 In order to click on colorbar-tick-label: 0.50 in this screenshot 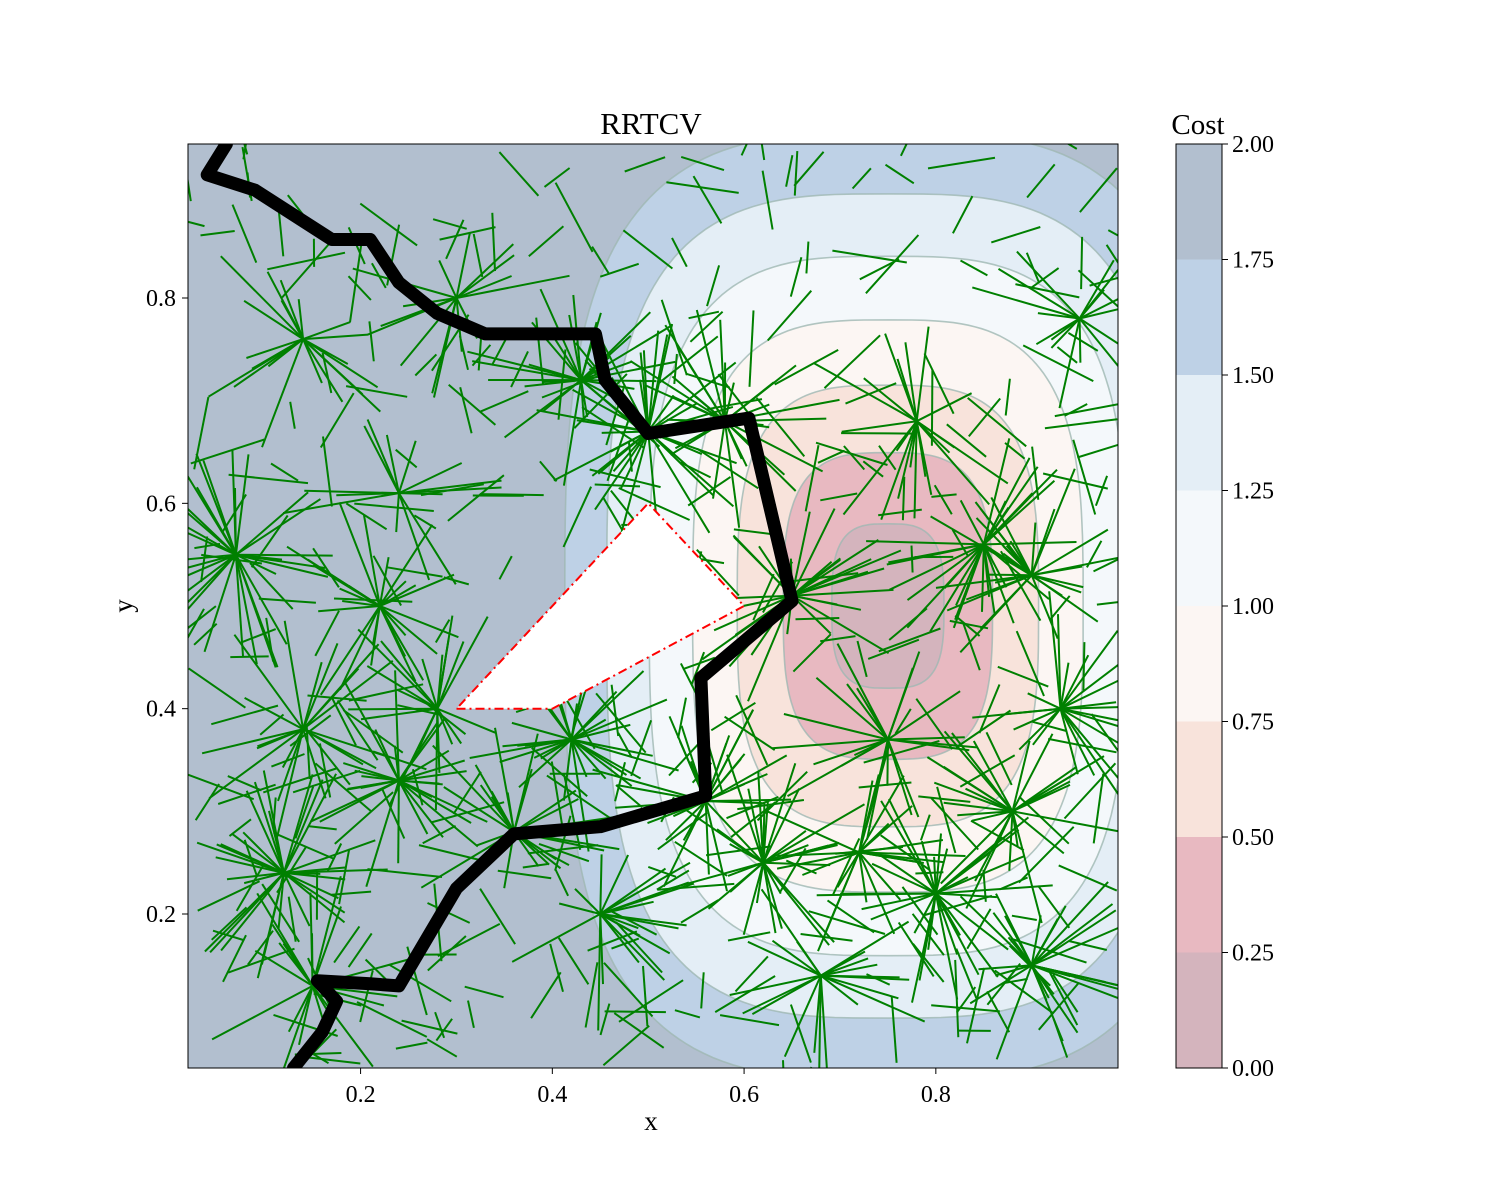, I will do `click(1253, 838)`.